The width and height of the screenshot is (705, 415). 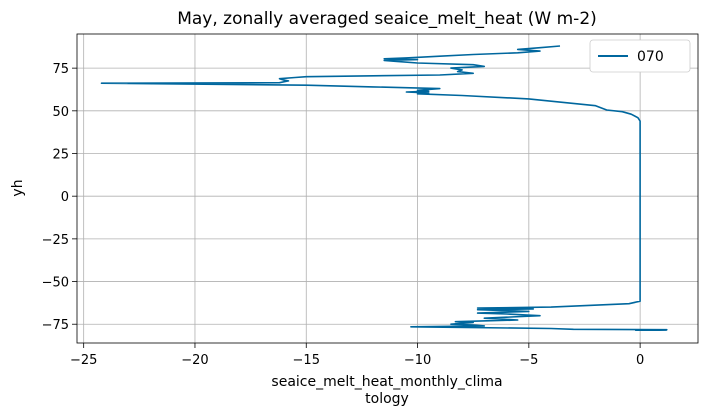 What do you see at coordinates (55, 240) in the screenshot?
I see `y-tick-label: −25` at bounding box center [55, 240].